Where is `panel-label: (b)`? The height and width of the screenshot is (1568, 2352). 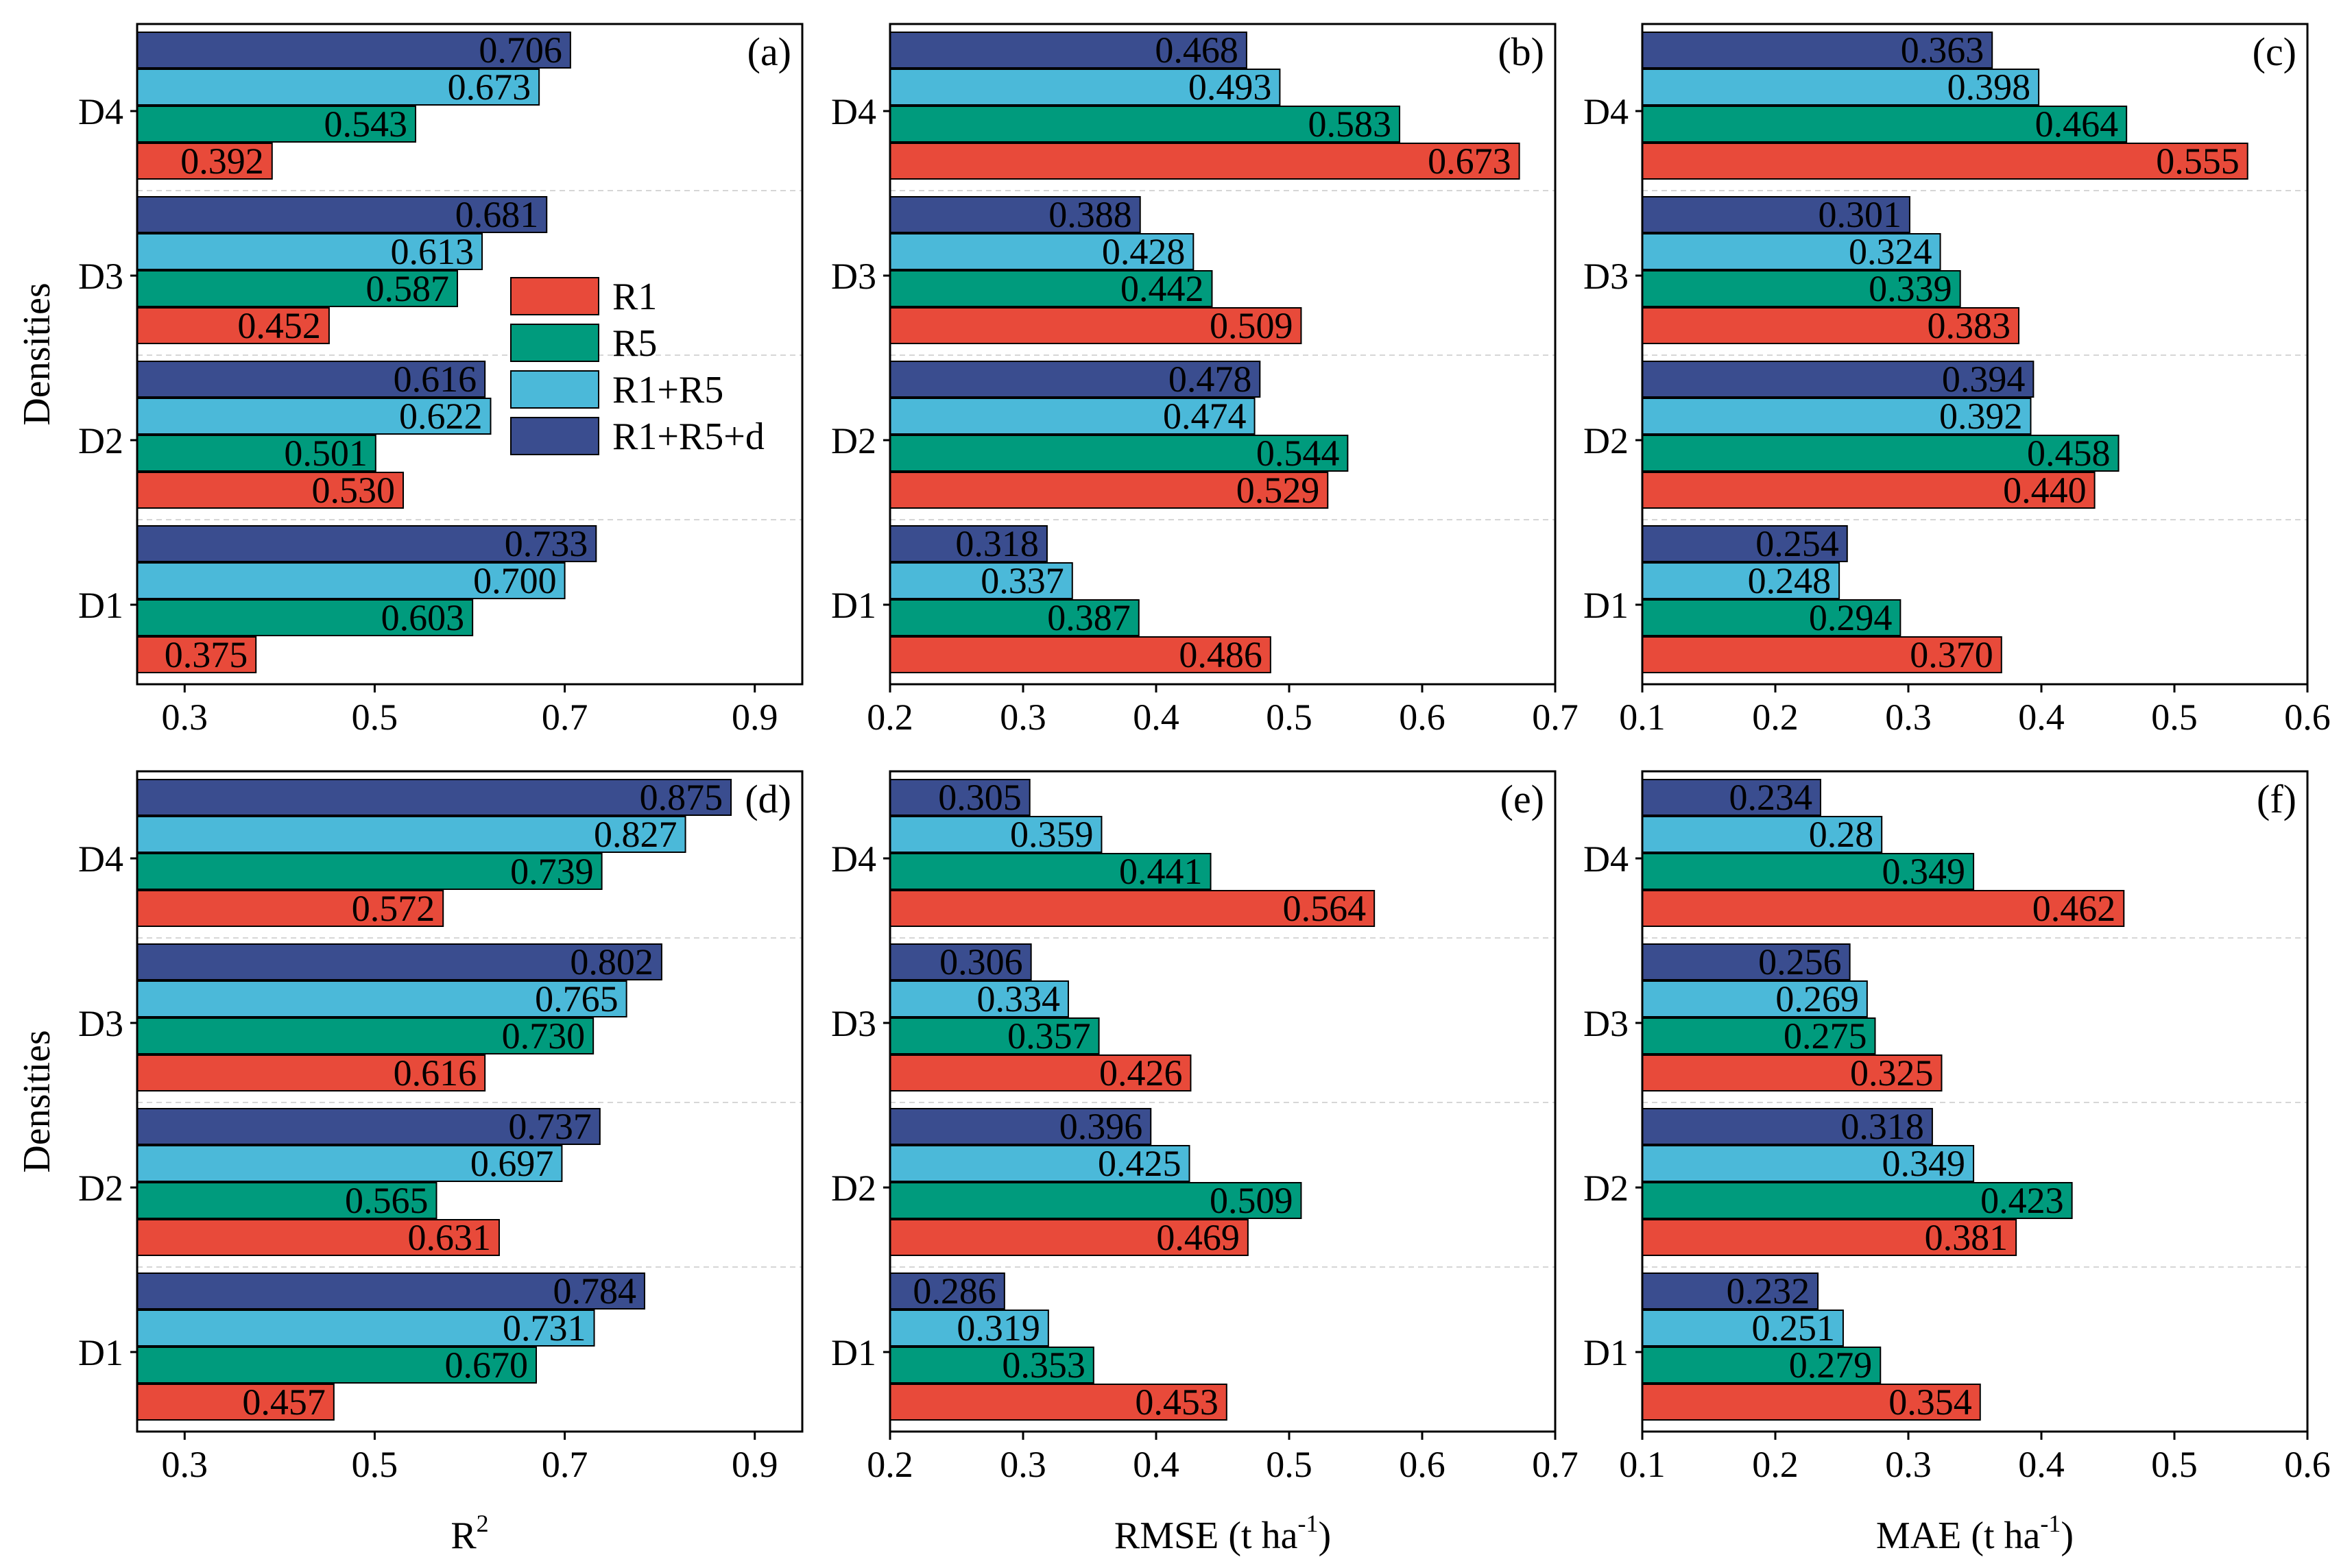
panel-label: (b) is located at coordinates (1521, 52).